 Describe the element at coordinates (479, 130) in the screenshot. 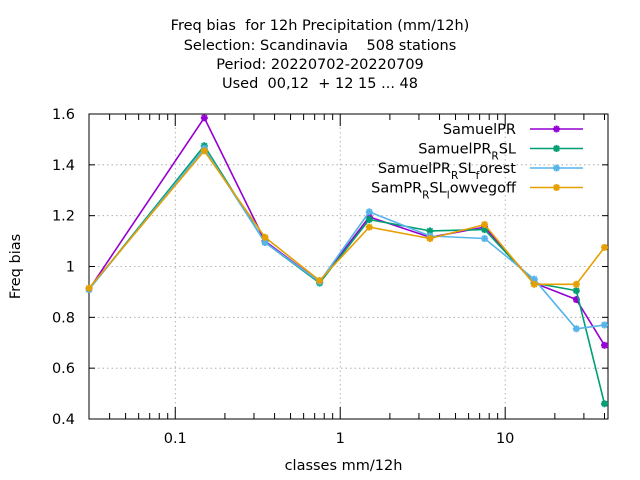

I see `legend-label-0: SamuelPR` at that location.